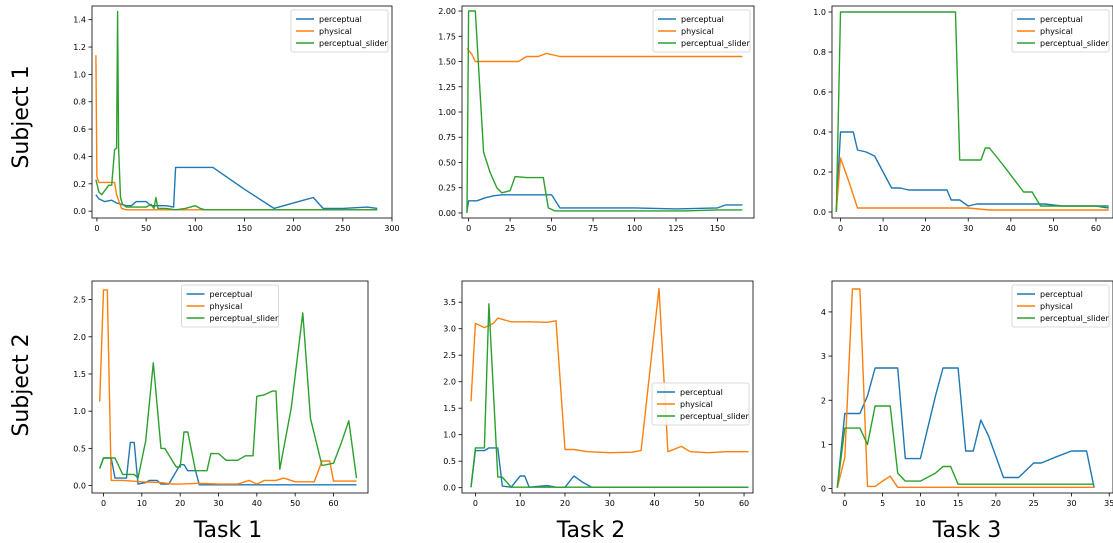 This screenshot has height=543, width=1113. What do you see at coordinates (21, 116) in the screenshot?
I see `row-label-subject-1: Subject 1` at bounding box center [21, 116].